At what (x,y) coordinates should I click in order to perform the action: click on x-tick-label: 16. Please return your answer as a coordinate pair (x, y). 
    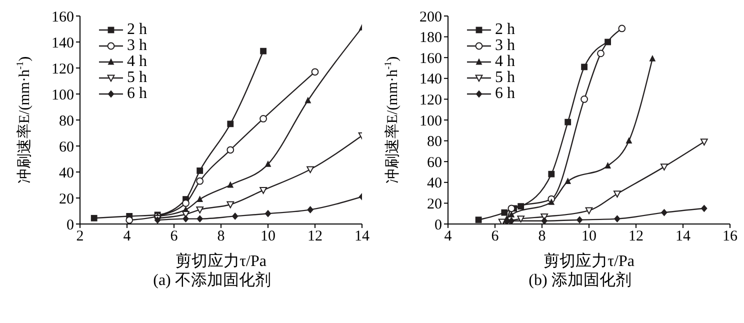
    Looking at the image, I should click on (730, 236).